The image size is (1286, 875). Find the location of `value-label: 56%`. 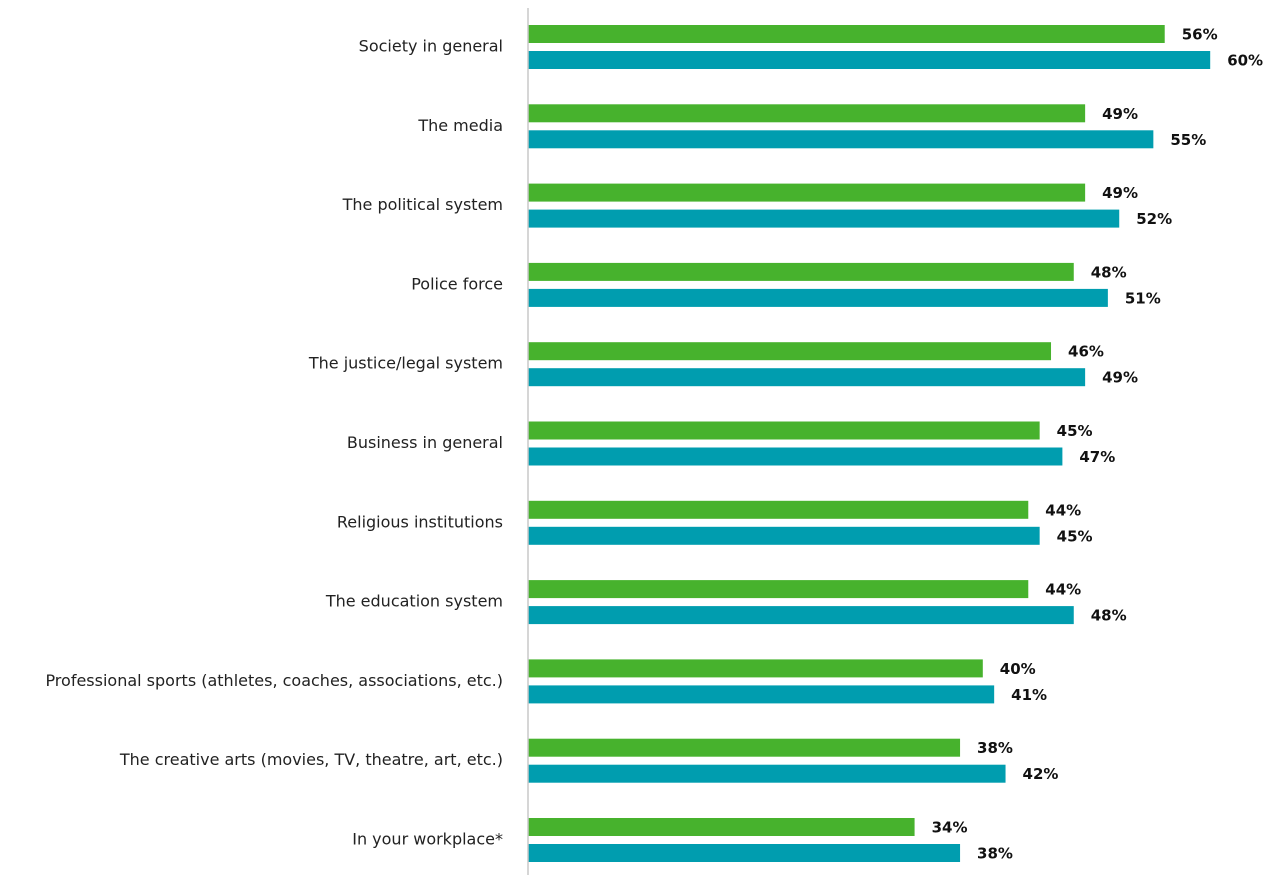

value-label: 56% is located at coordinates (1200, 35).